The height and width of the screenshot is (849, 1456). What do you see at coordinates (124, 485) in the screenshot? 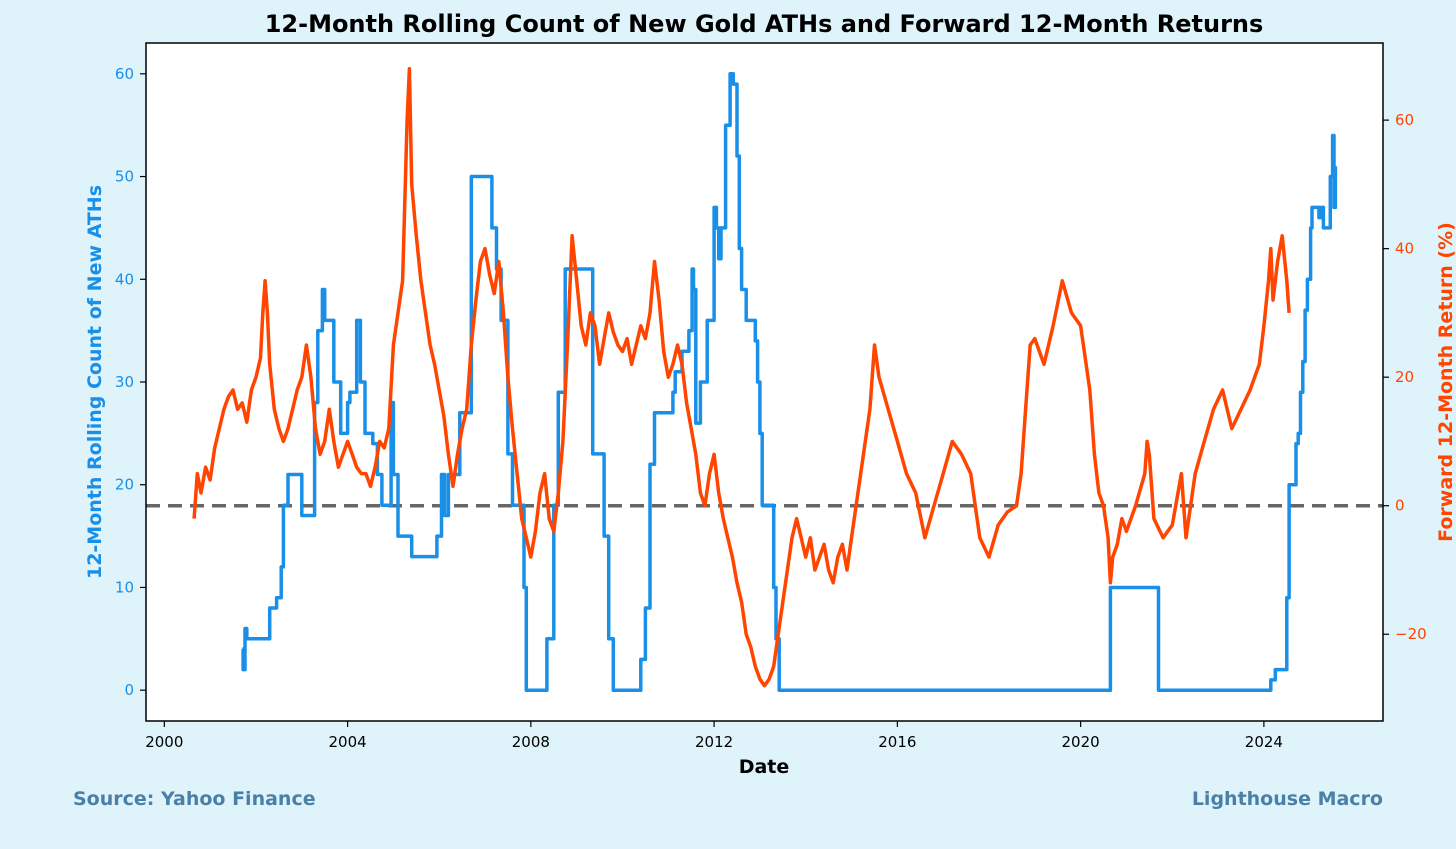
I see `y-left-tick-label: 20` at bounding box center [124, 485].